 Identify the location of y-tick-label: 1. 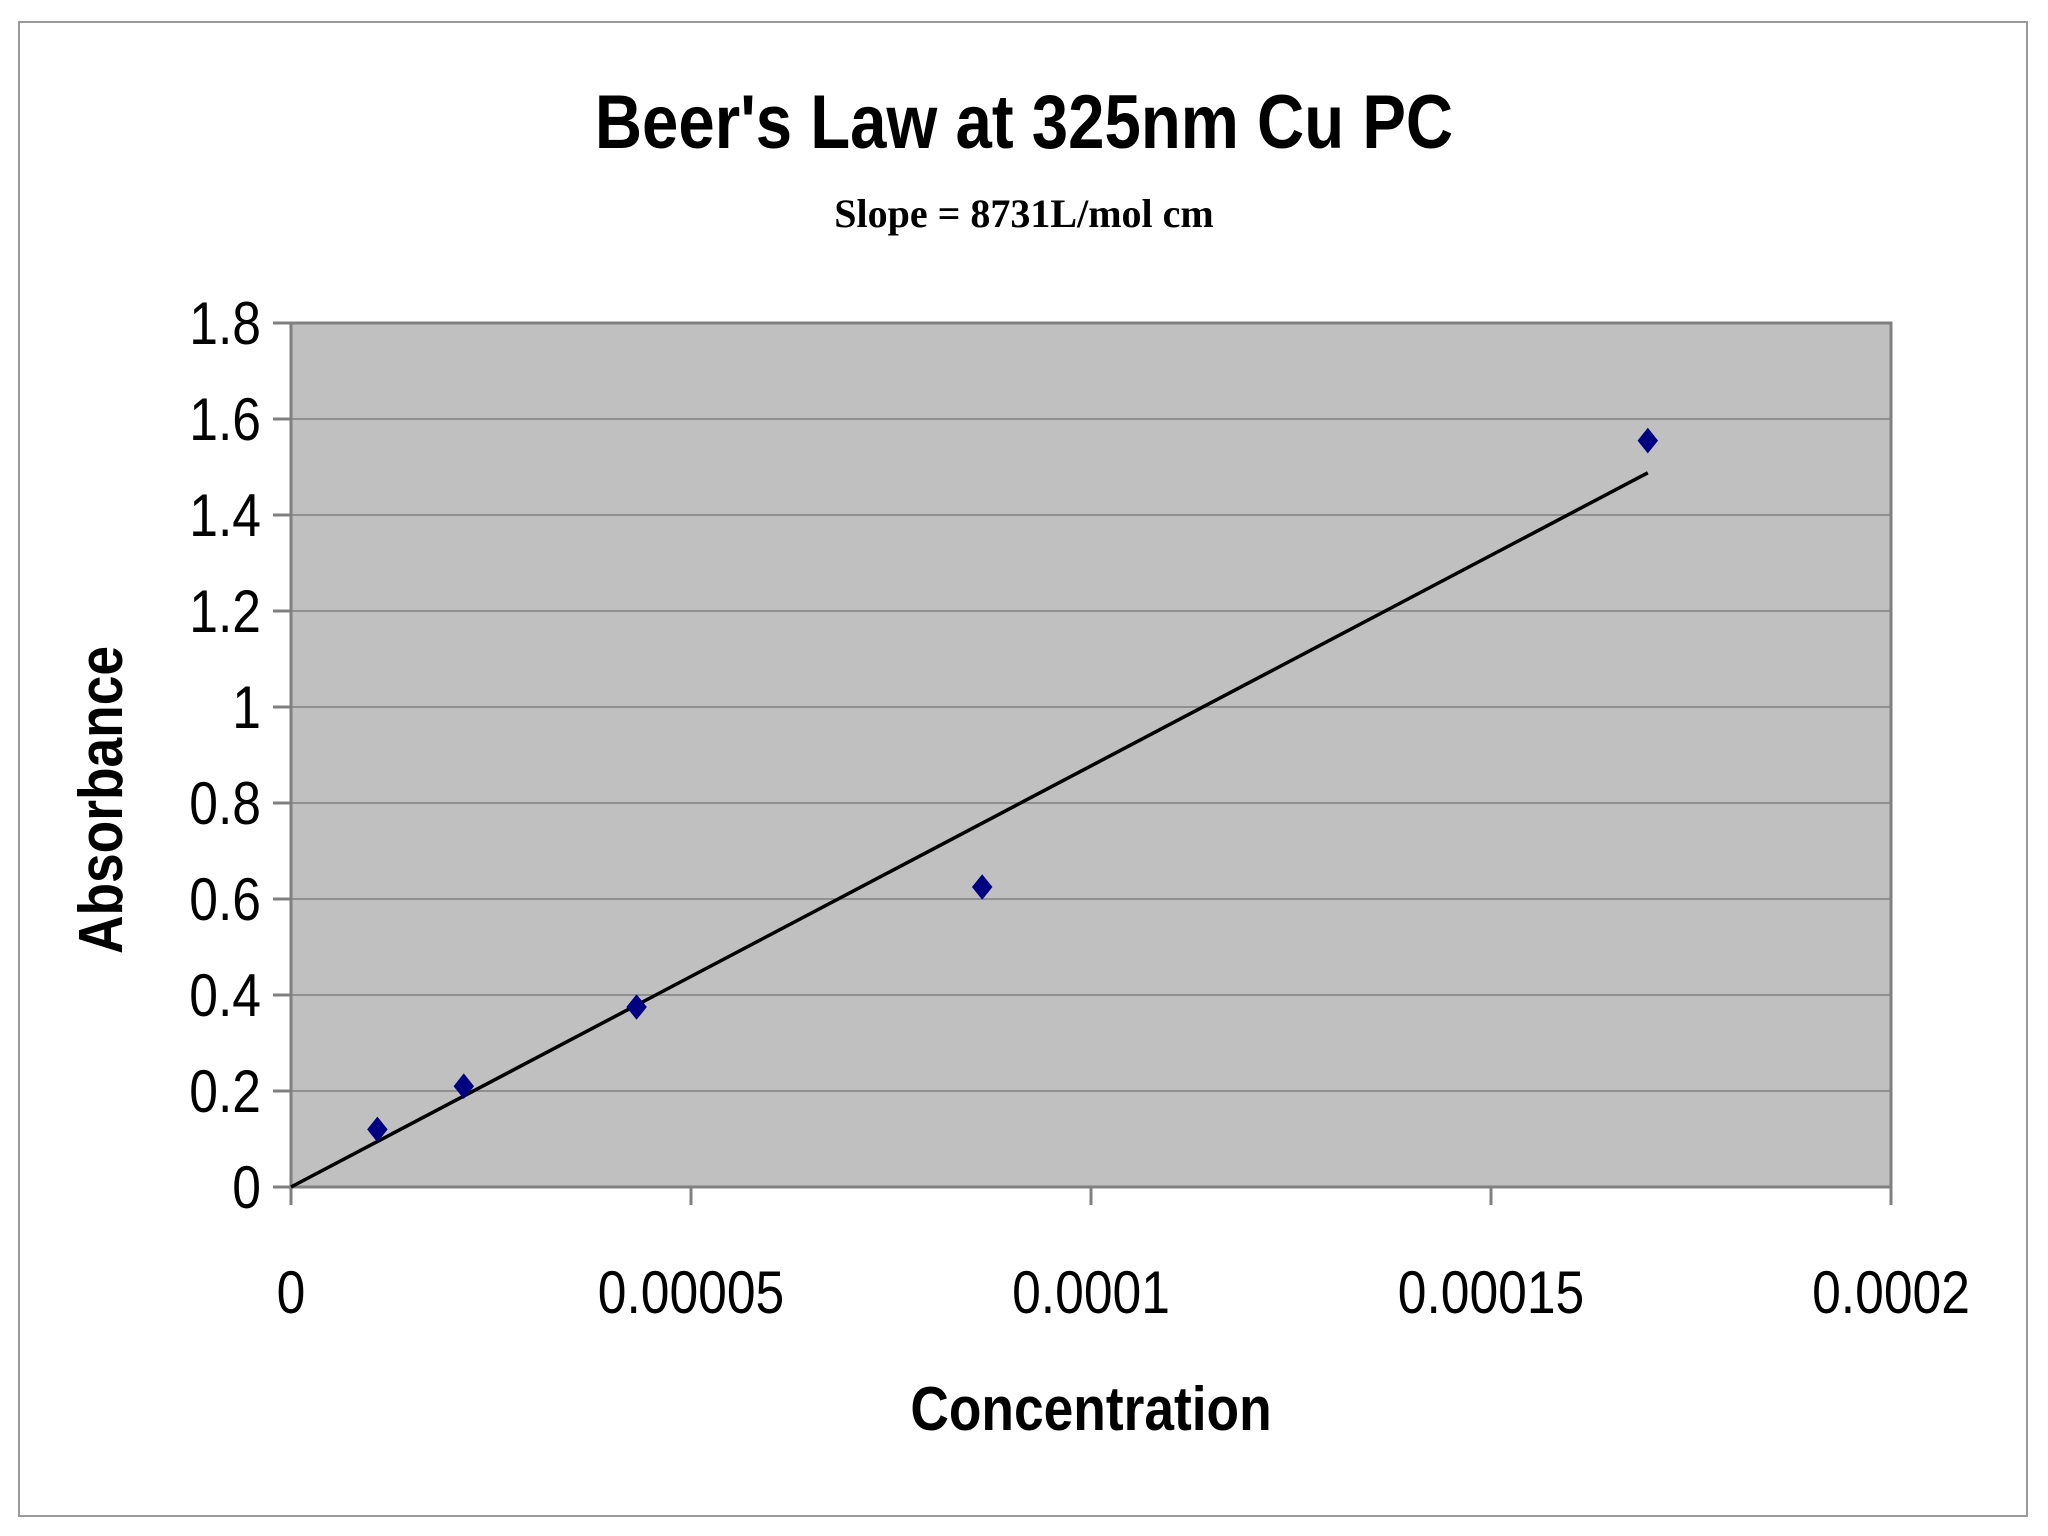
(246, 707).